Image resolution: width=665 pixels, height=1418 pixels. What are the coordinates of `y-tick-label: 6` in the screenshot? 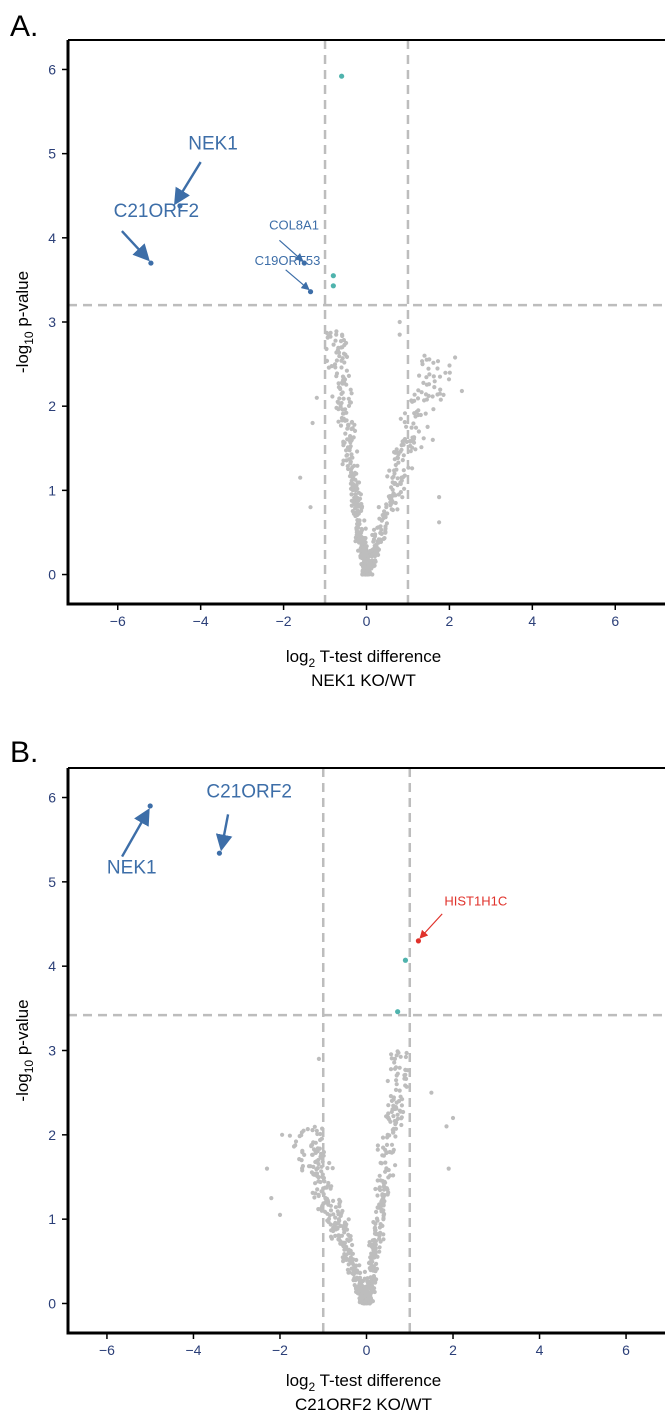 It's located at (52, 798).